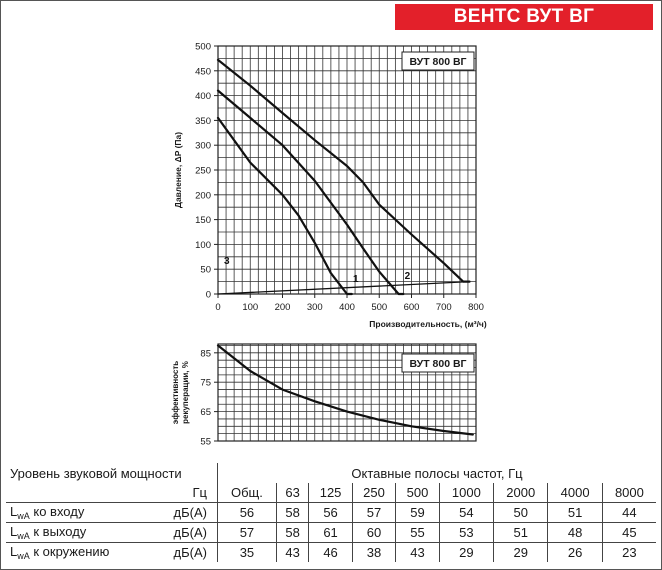 This screenshot has width=662, height=570. What do you see at coordinates (524, 17) in the screenshot?
I see `brand-banner: ВЕНТС ВУТ ВГ` at bounding box center [524, 17].